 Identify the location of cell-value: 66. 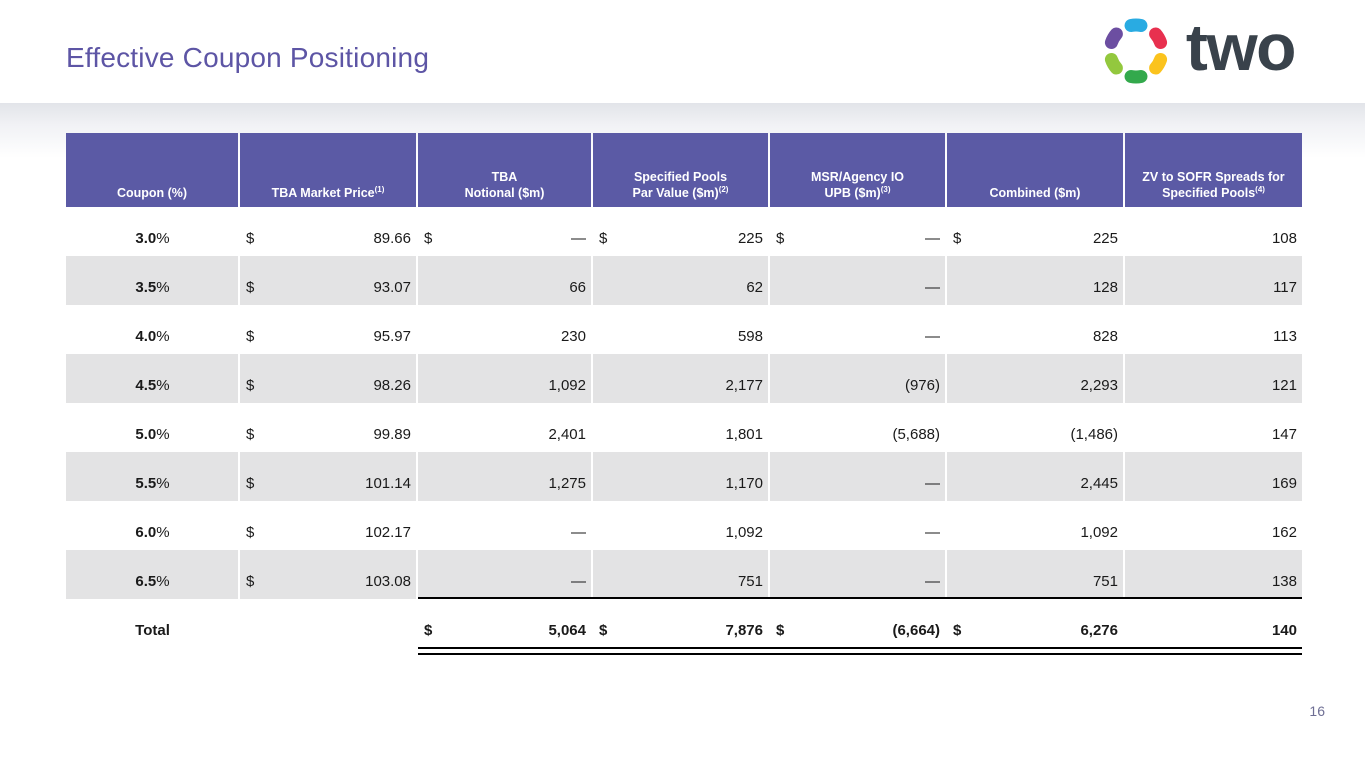
(577, 287).